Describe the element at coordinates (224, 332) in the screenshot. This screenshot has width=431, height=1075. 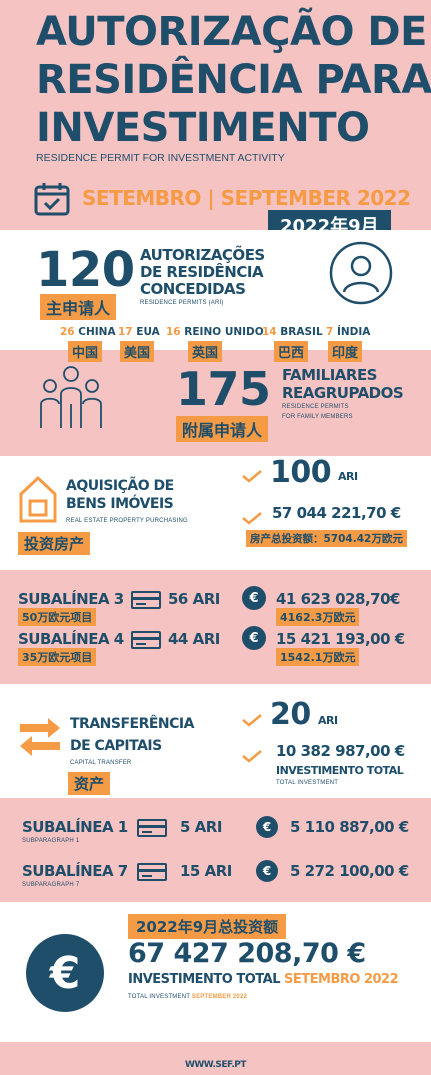
I see `country-uk-name: REINO UNIDO` at that location.